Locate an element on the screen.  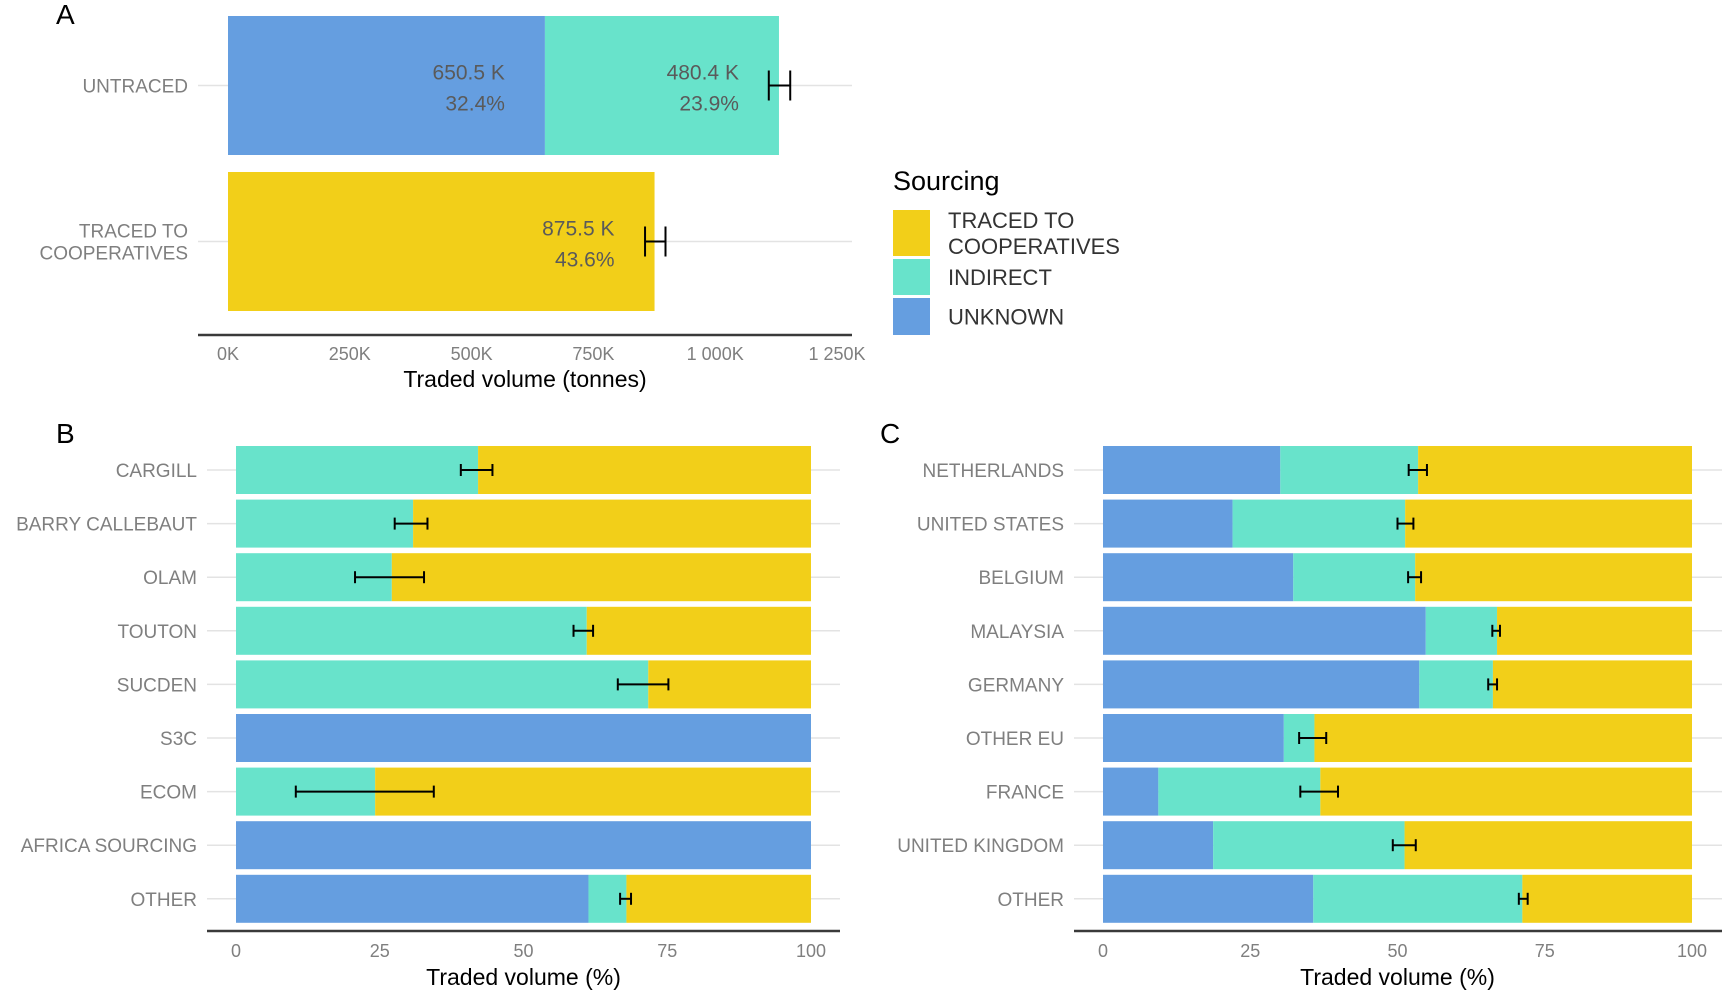
legend-item-indirect: INDIRECT is located at coordinates (972, 277).